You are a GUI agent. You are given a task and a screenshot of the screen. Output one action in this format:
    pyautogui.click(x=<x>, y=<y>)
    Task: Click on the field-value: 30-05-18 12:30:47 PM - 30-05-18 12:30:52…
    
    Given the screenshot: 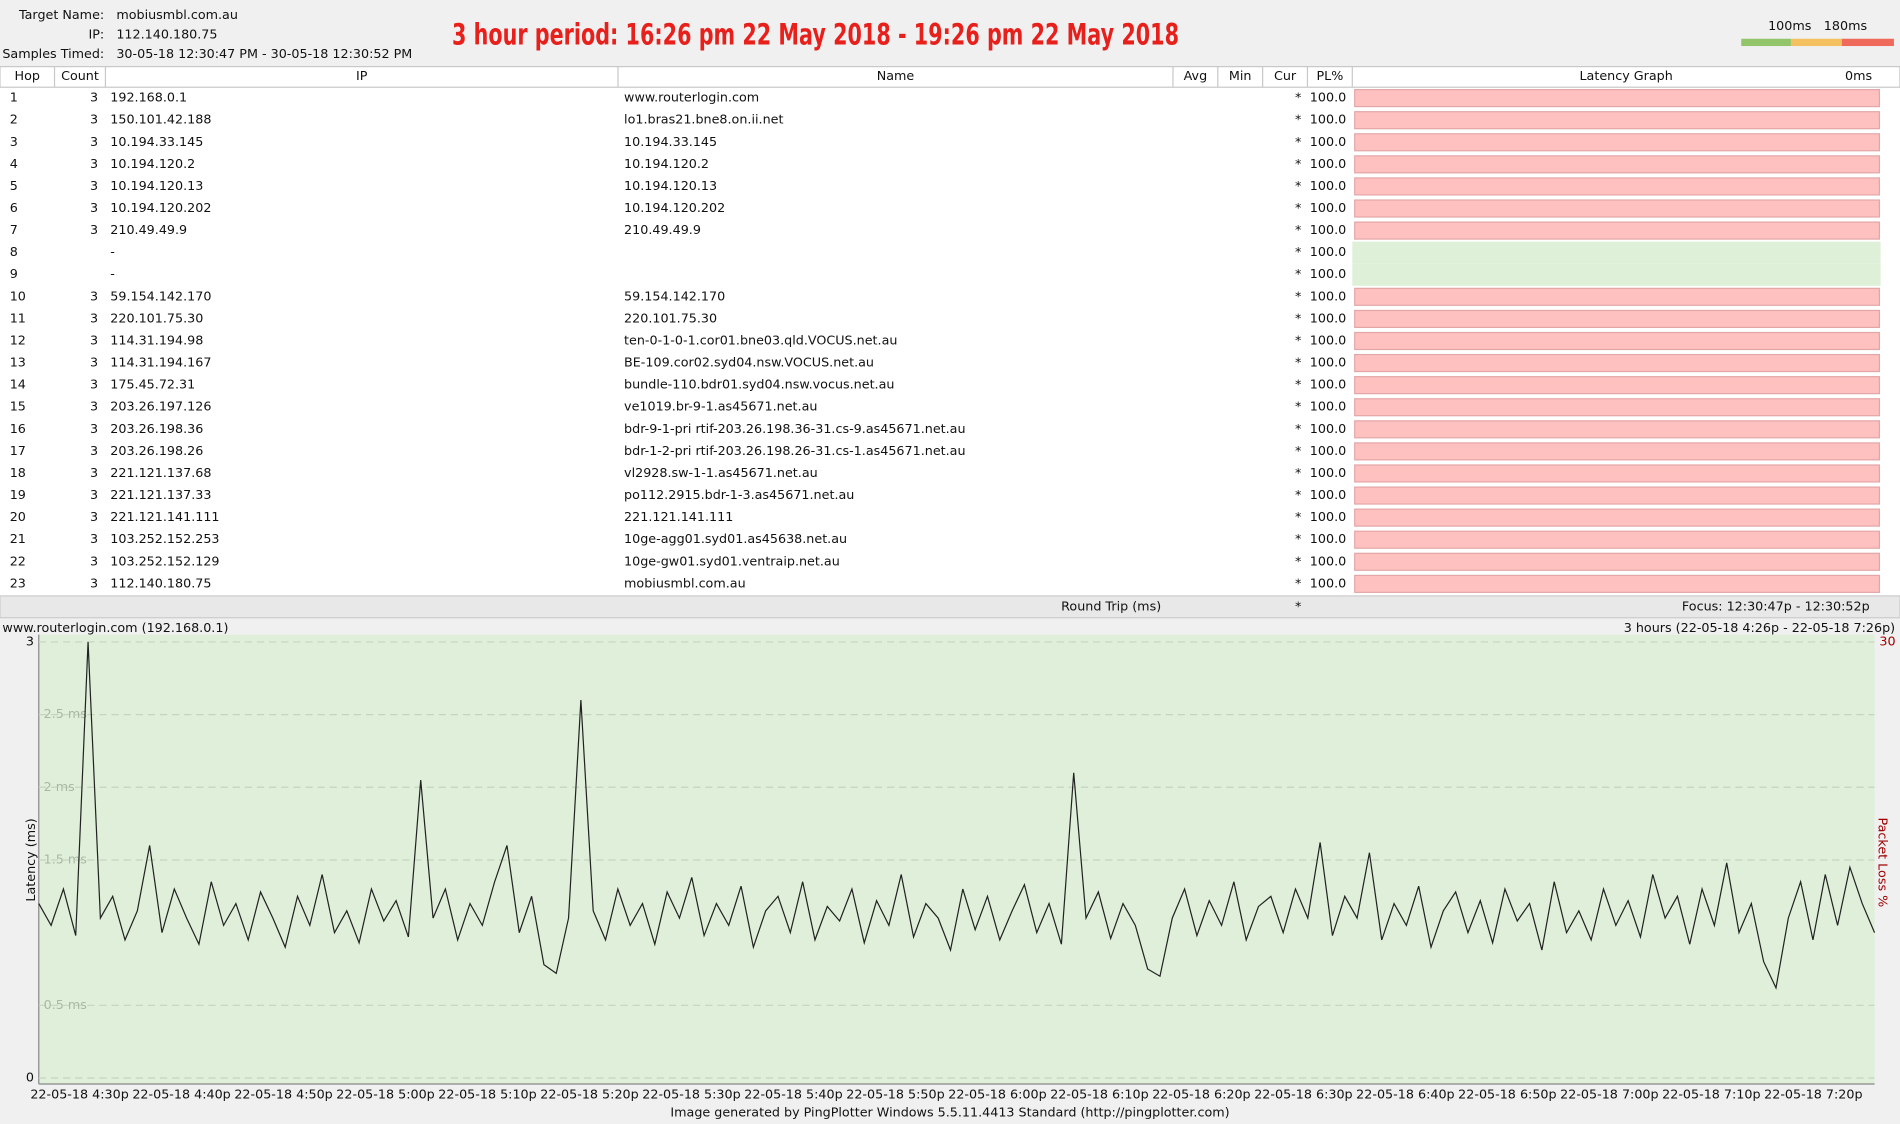 What is the action you would take?
    pyautogui.click(x=264, y=53)
    